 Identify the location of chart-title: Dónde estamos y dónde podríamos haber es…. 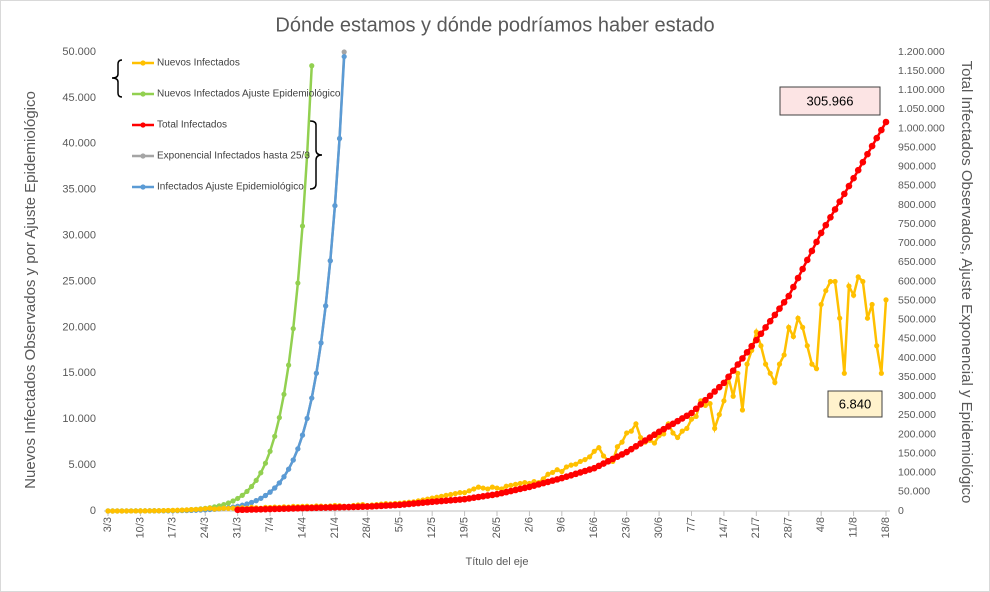
(494, 25).